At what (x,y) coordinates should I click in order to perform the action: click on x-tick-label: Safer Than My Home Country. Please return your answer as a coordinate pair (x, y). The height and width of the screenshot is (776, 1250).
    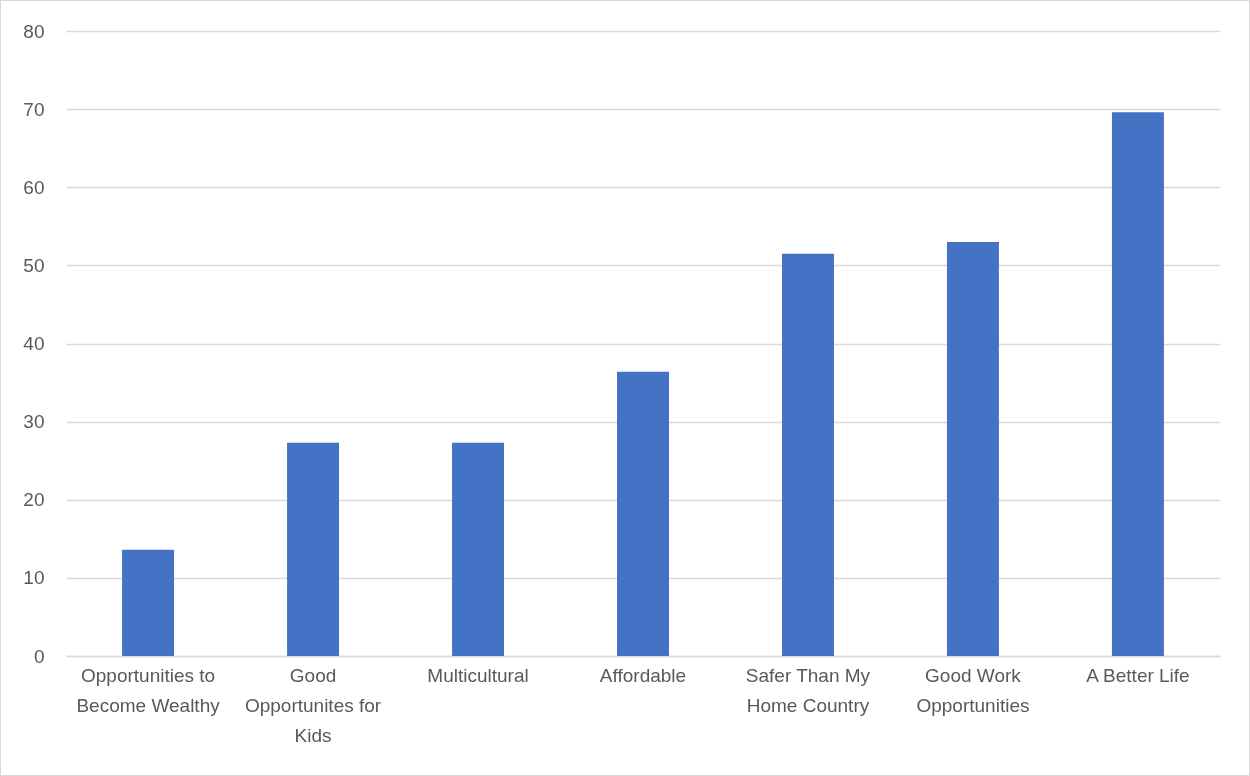
    Looking at the image, I should click on (808, 690).